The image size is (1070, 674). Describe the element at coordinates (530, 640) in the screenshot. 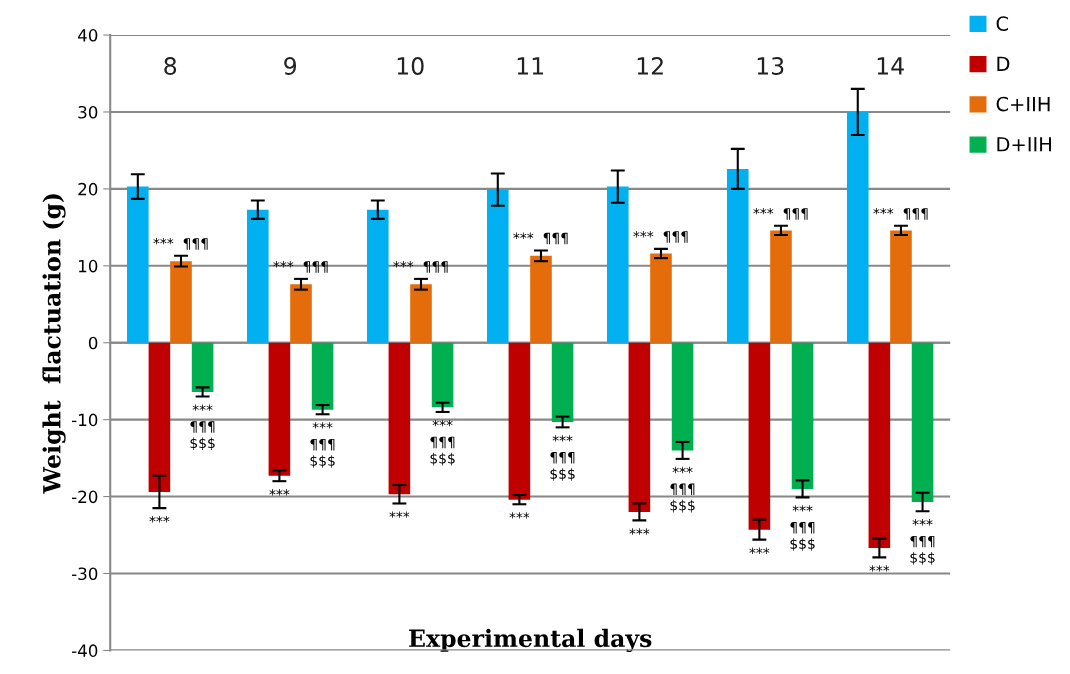

I see `x-axis-title: Experimental days` at that location.